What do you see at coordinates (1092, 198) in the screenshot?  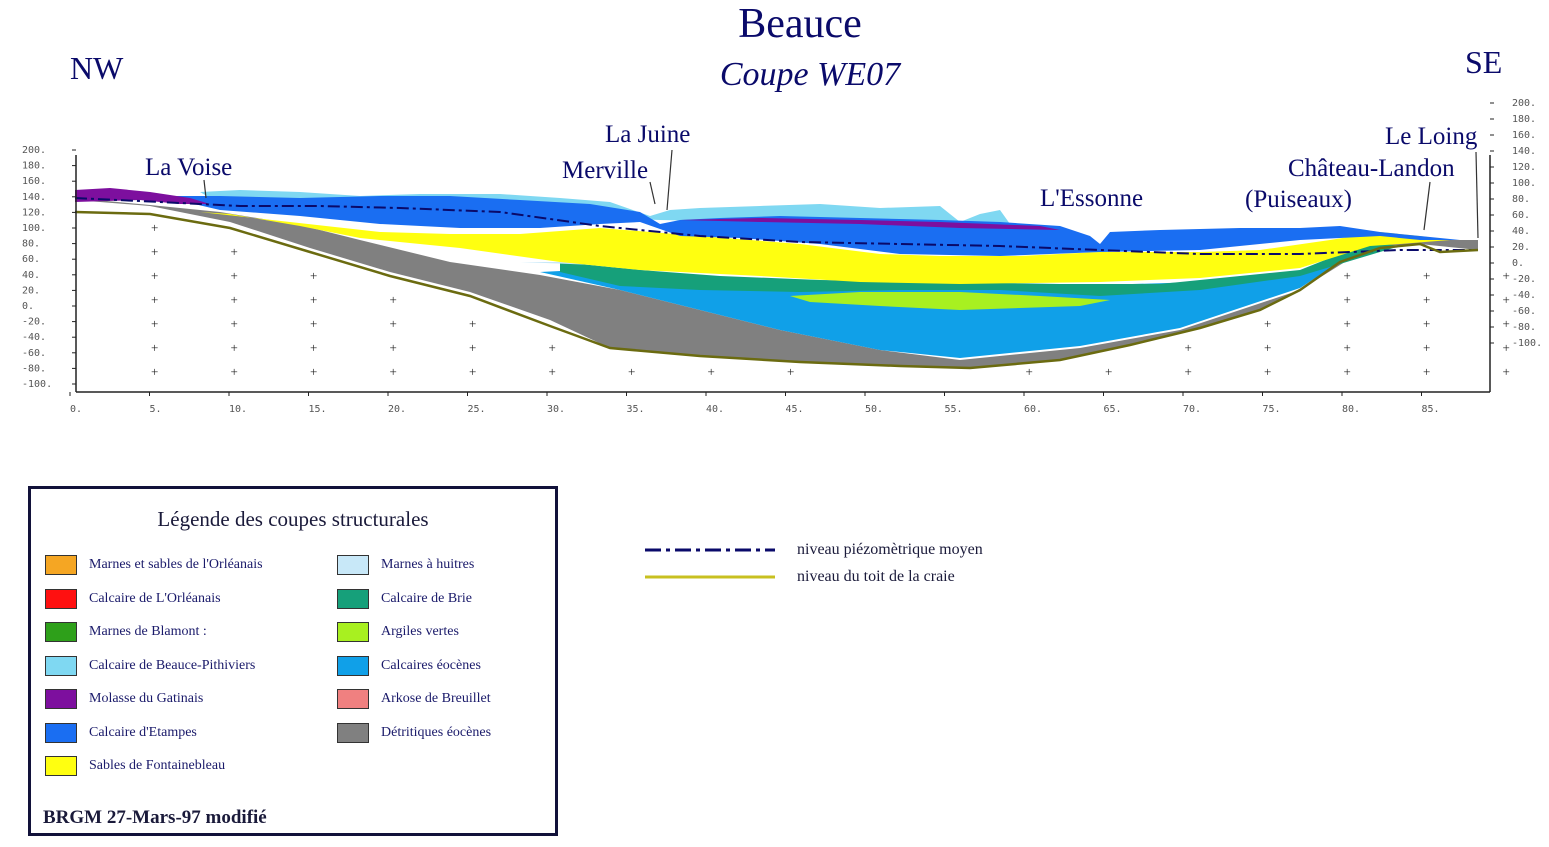 I see `place-l-essonne: L'Essonne` at bounding box center [1092, 198].